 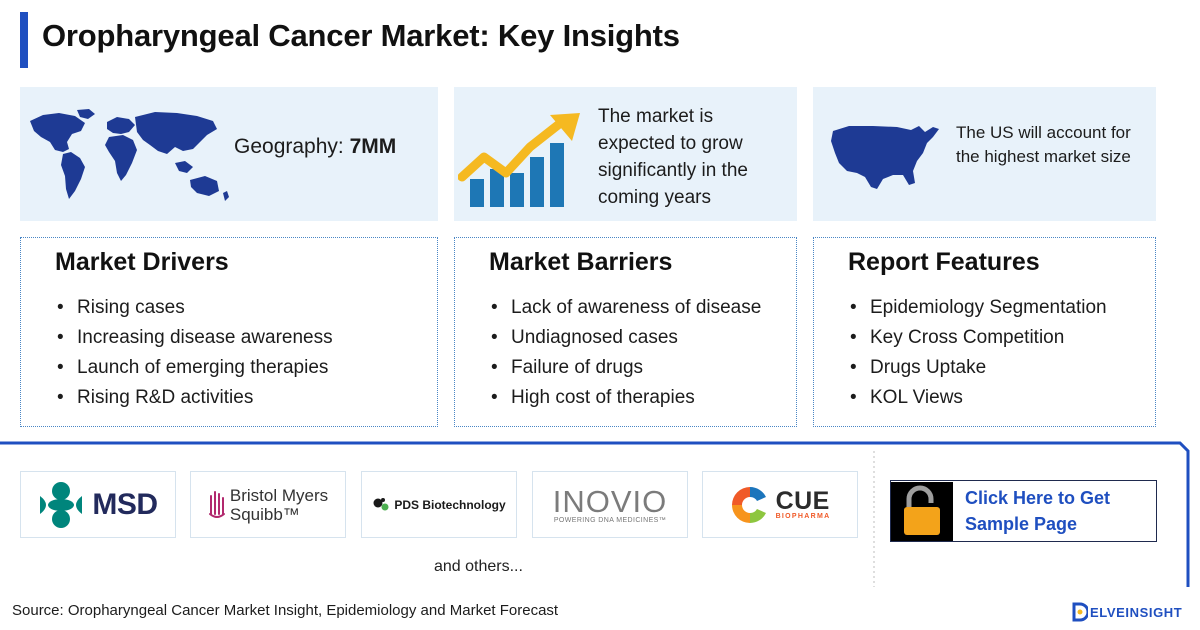 What do you see at coordinates (1080, 612) in the screenshot?
I see `delveinsight-d-icon` at bounding box center [1080, 612].